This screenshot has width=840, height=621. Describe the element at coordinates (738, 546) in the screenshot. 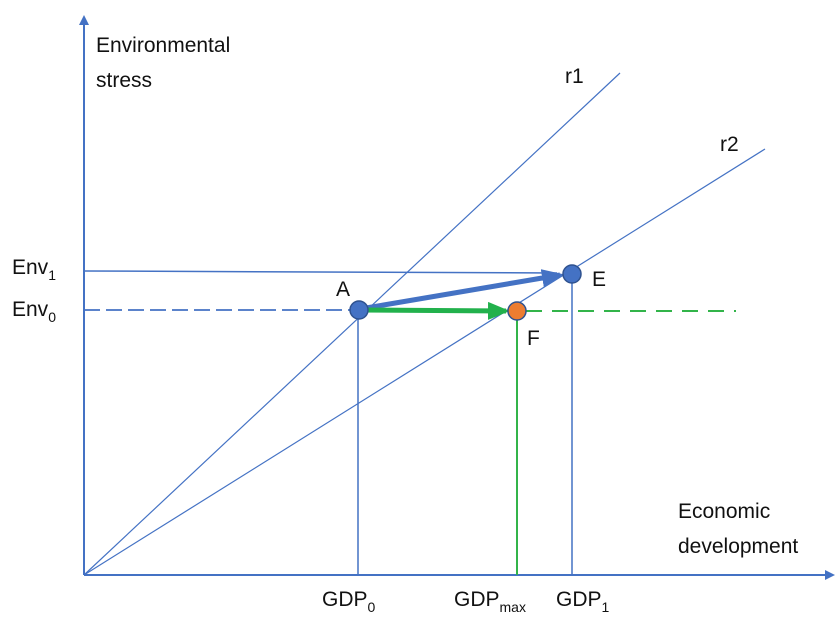

I see `x-axis-label-line2: development` at that location.